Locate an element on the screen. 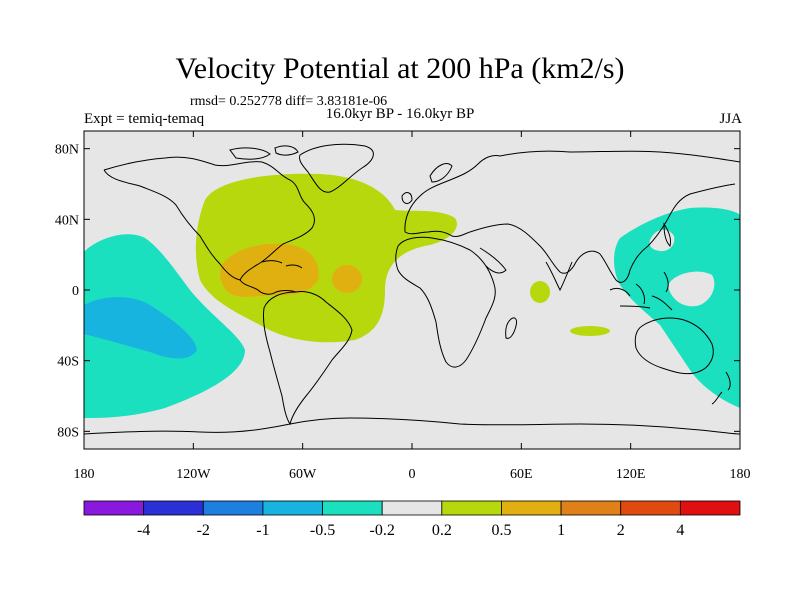  experiment-label: Expt = temiq-temaq is located at coordinates (144, 119).